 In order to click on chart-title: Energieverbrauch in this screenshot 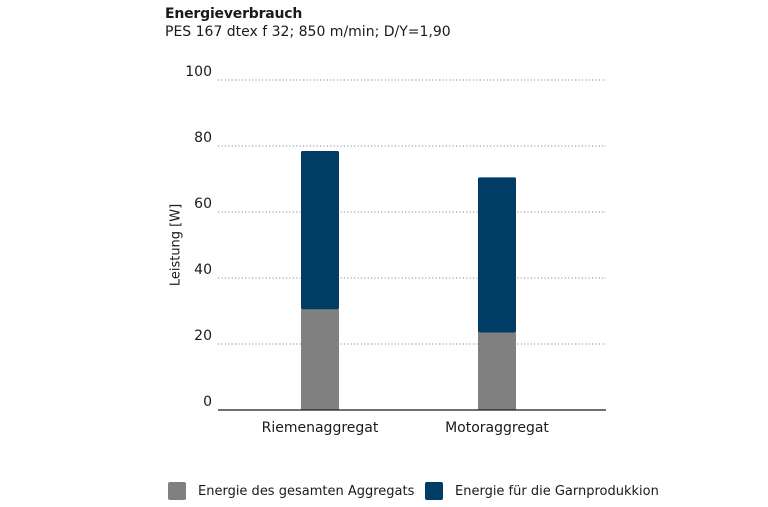, I will do `click(234, 14)`.